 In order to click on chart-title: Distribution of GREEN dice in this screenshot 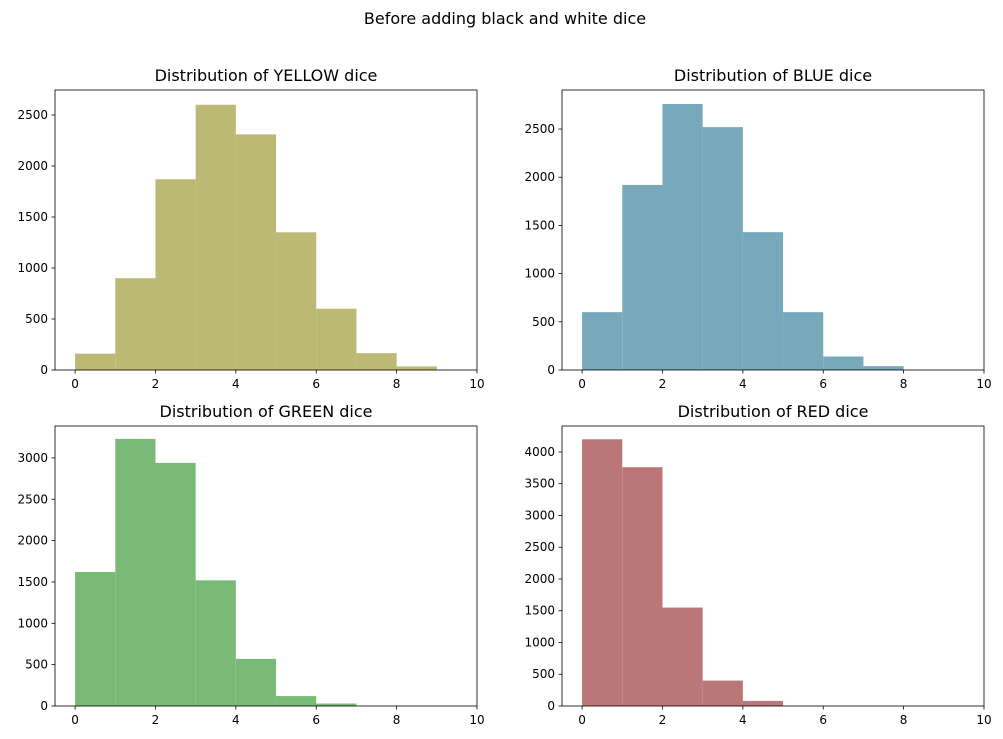, I will do `click(266, 411)`.